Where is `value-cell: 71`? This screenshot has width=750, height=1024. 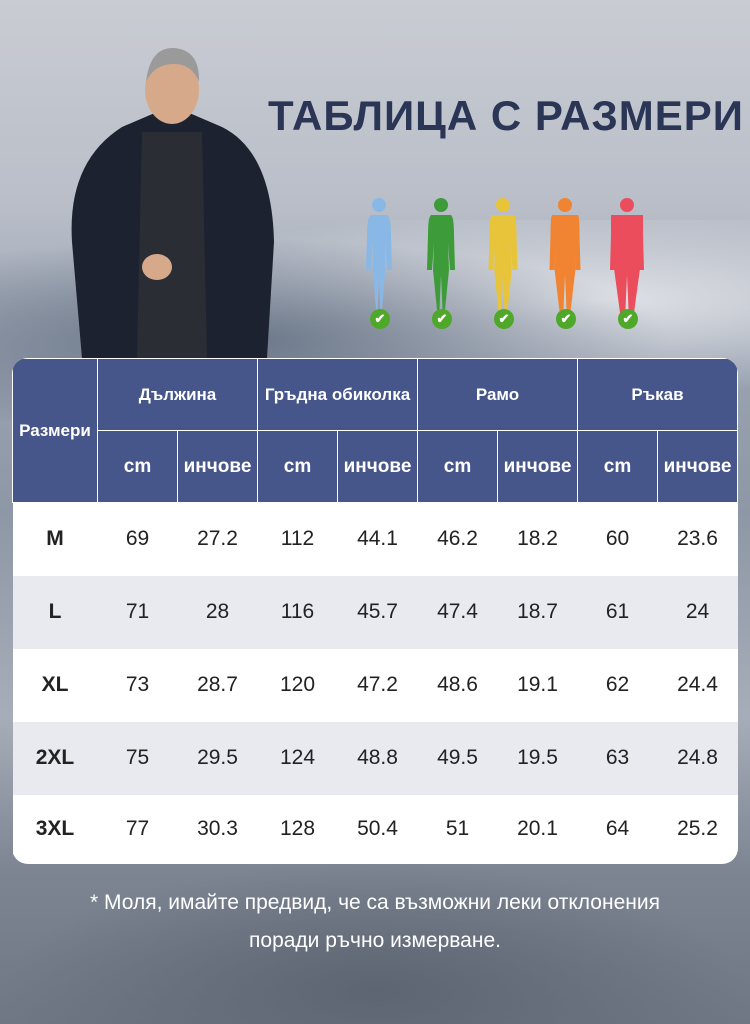
value-cell: 71 is located at coordinates (137, 611).